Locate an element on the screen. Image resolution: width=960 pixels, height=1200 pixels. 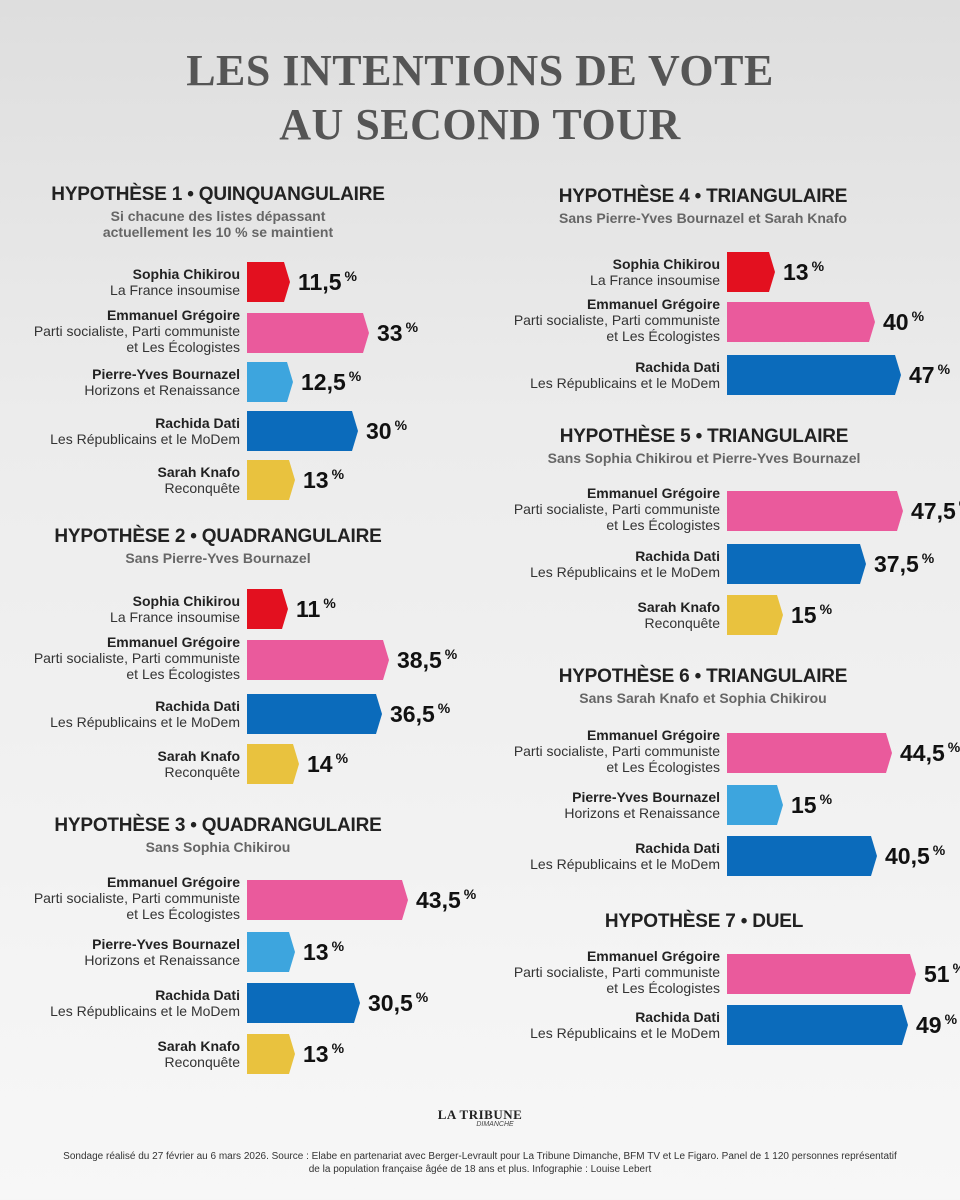
value-number: 36,5 is located at coordinates (412, 714).